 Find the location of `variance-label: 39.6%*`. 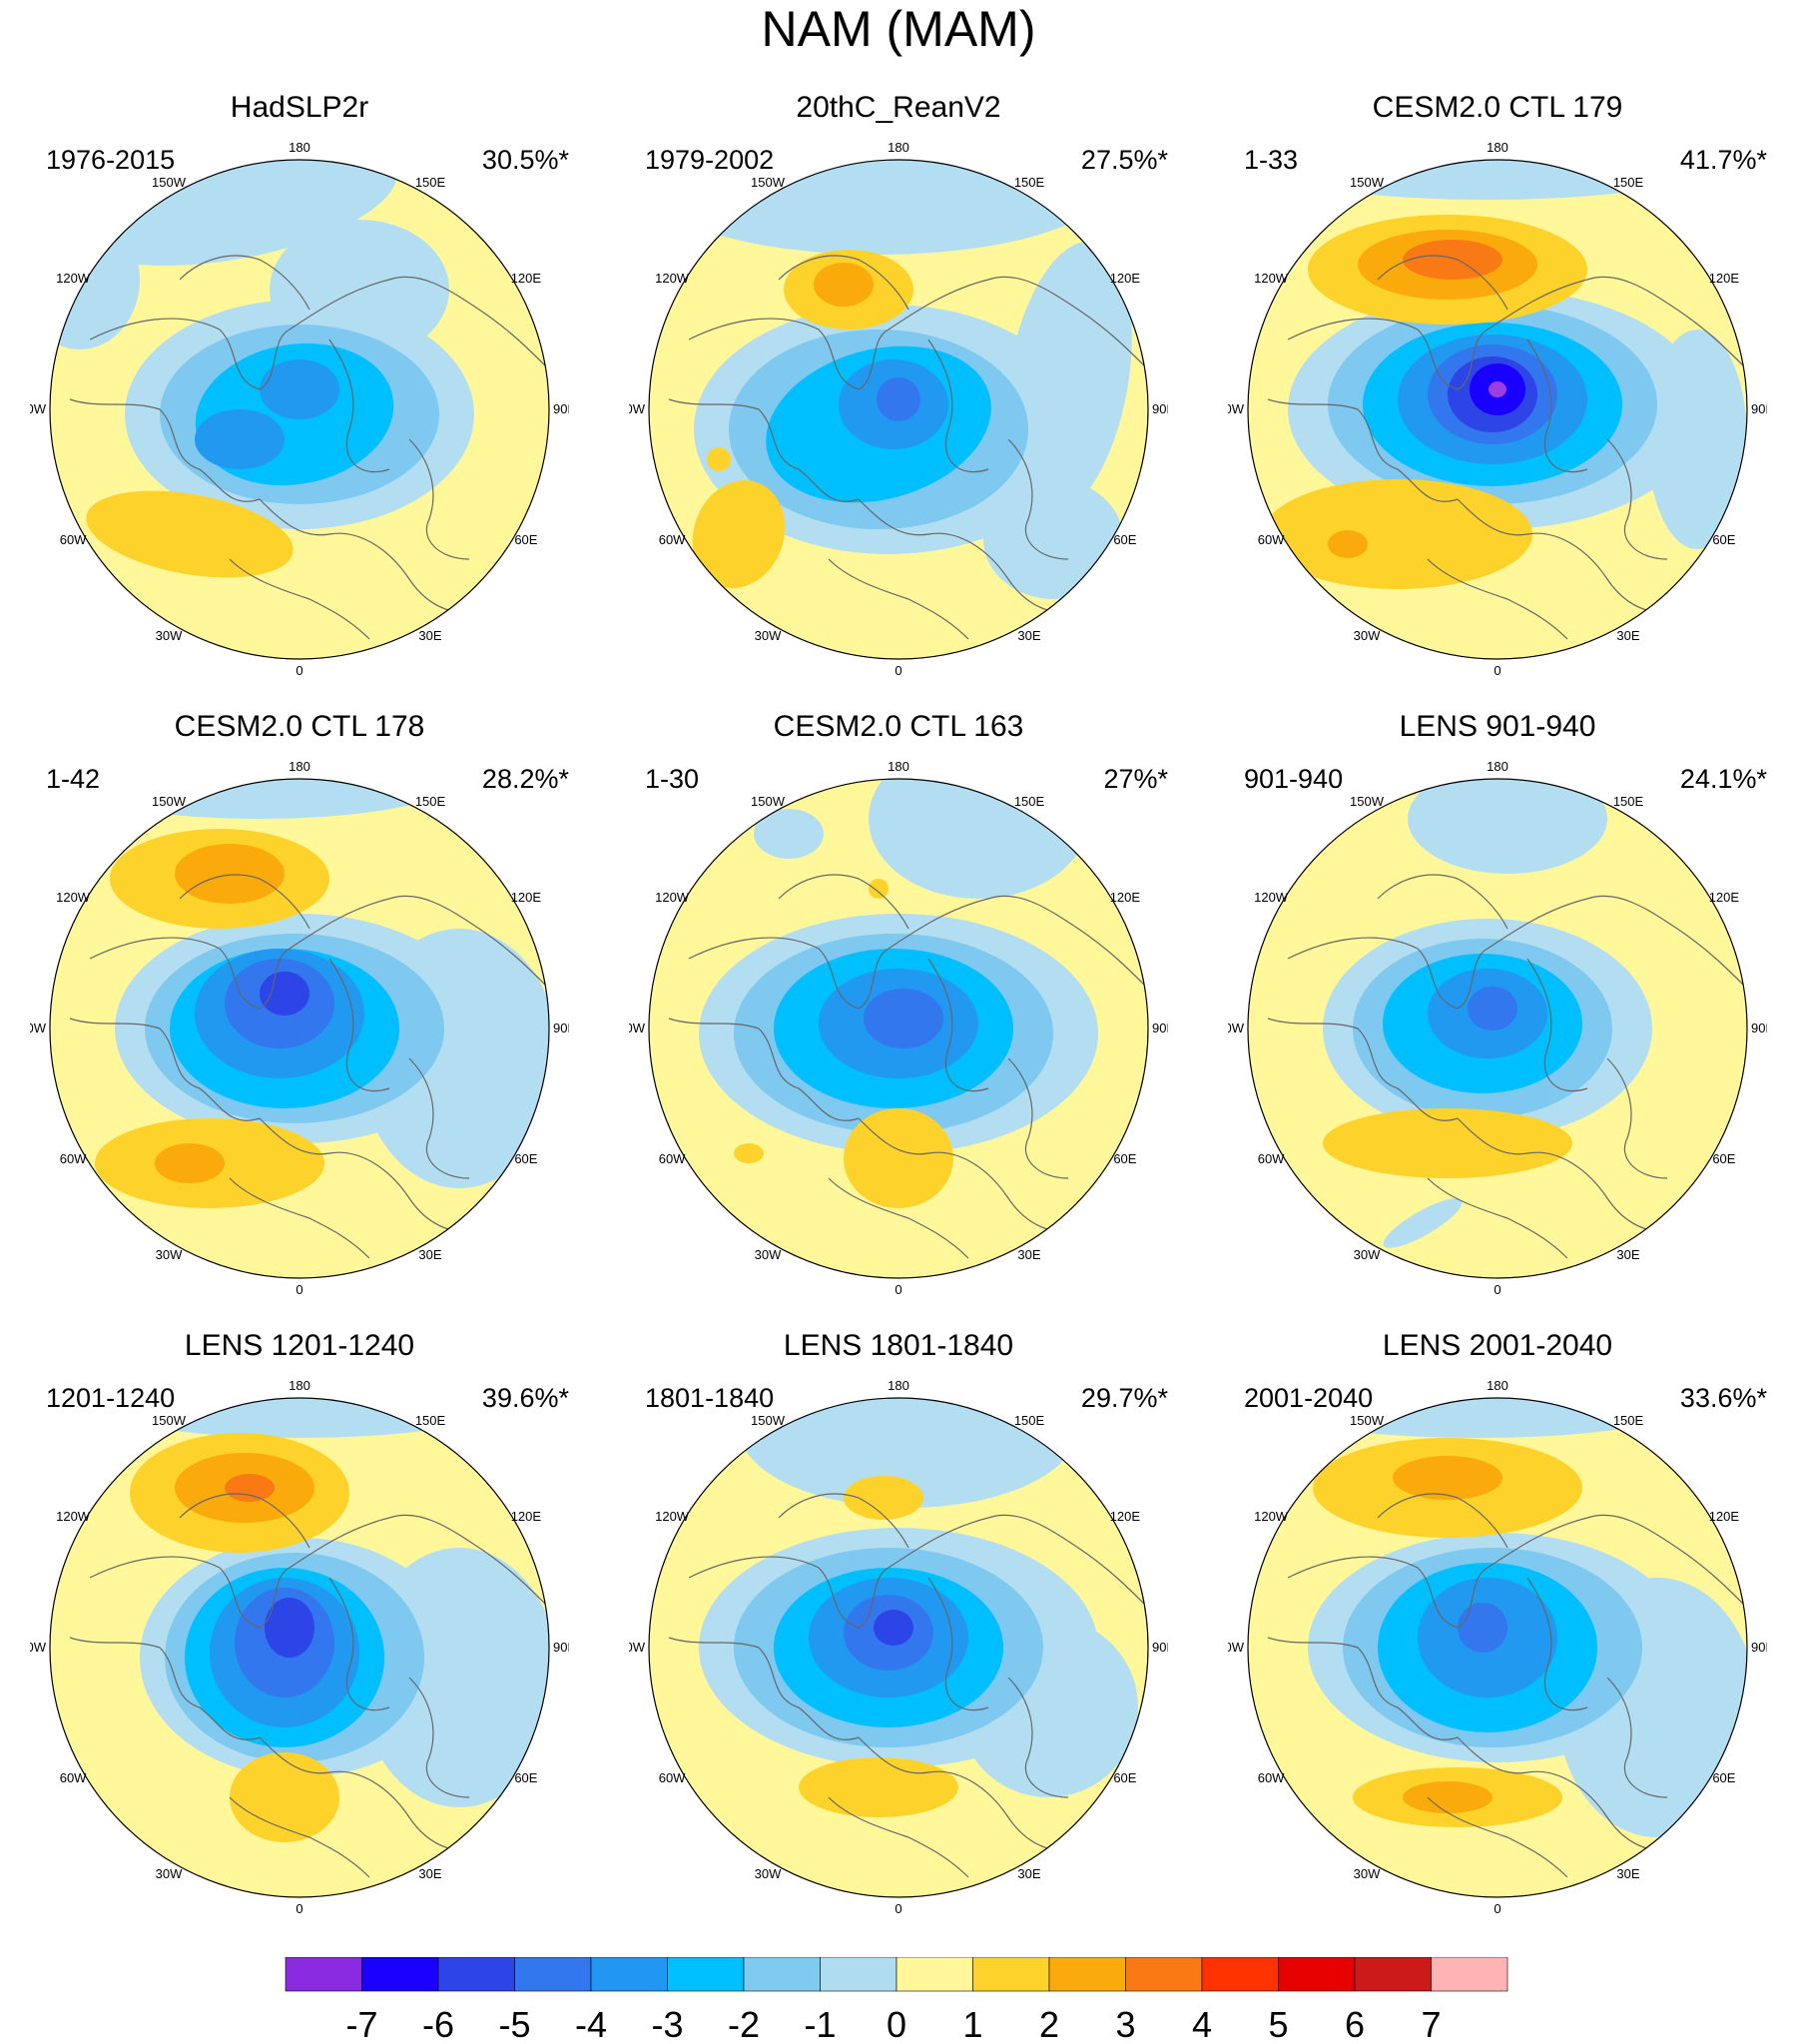

variance-label: 39.6%* is located at coordinates (525, 1398).